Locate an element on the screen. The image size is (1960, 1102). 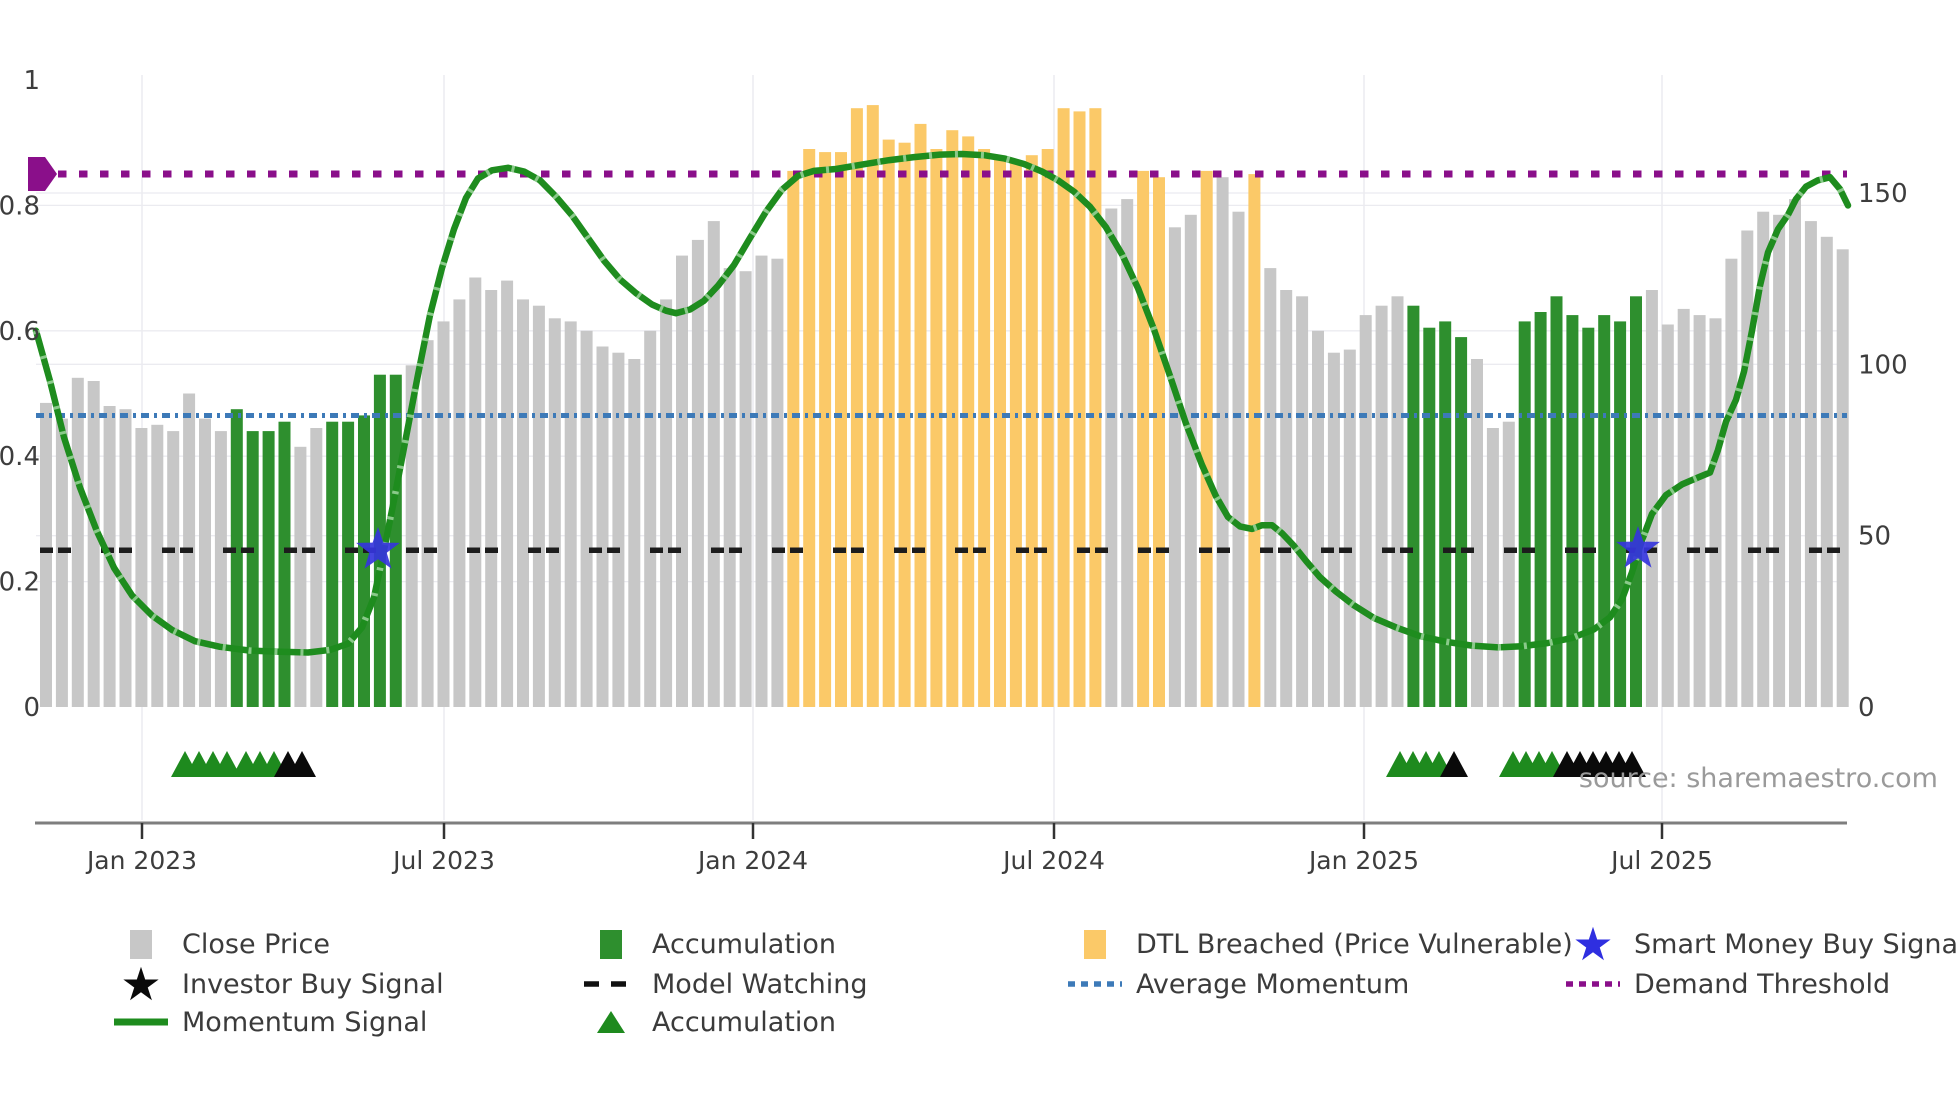
legend-item-accumulation-triangle: Accumulation is located at coordinates (709, 1022).